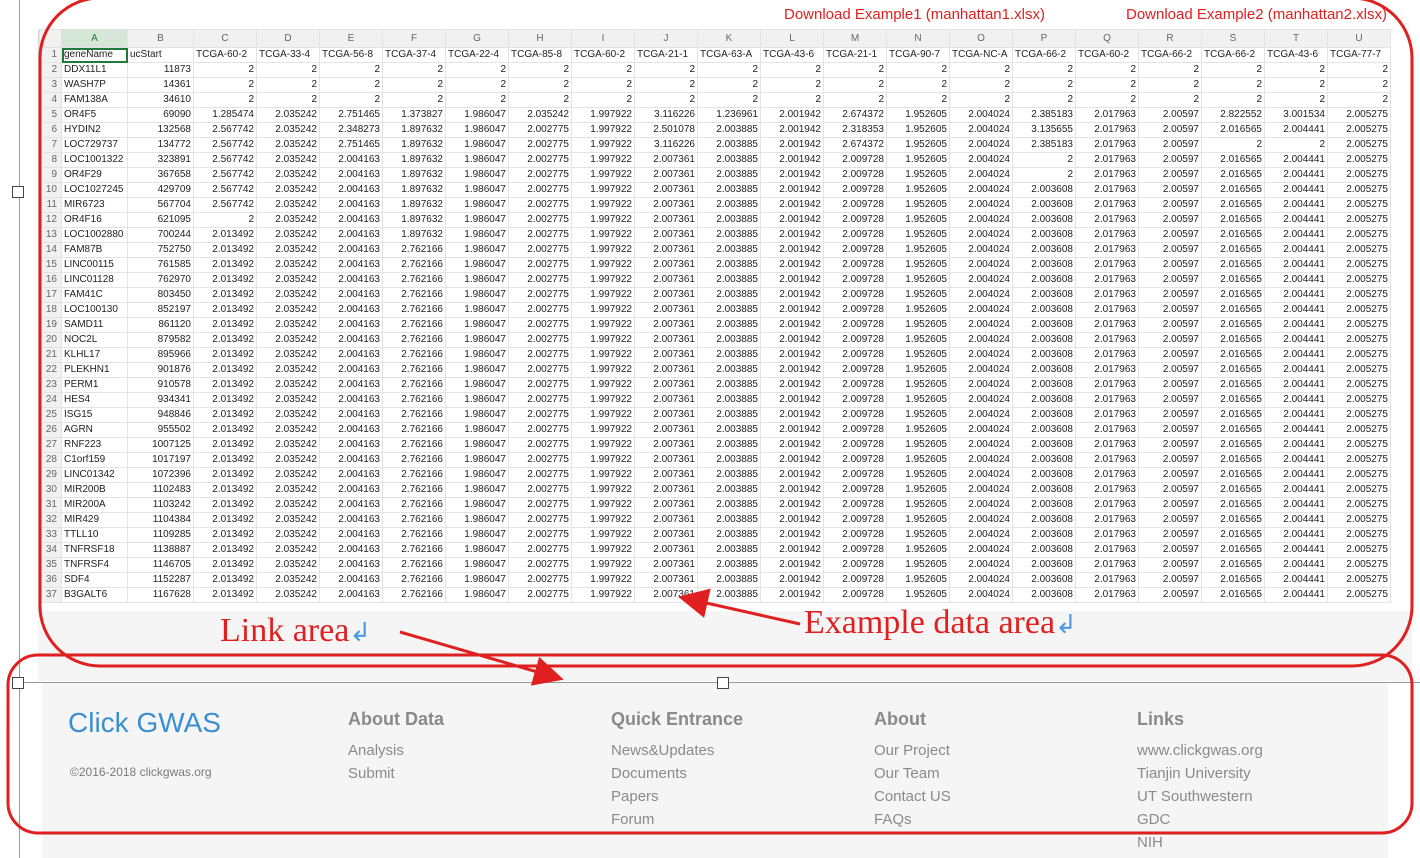 The width and height of the screenshot is (1420, 858). What do you see at coordinates (893, 819) in the screenshot?
I see `footer-link-faqs: FAQs` at bounding box center [893, 819].